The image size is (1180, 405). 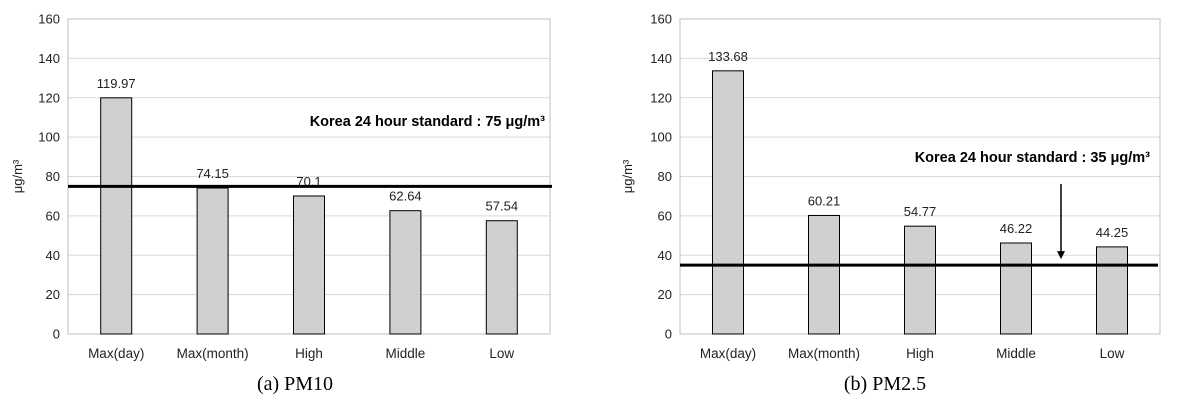 I want to click on data-label: 46.22, so click(x=1016, y=228).